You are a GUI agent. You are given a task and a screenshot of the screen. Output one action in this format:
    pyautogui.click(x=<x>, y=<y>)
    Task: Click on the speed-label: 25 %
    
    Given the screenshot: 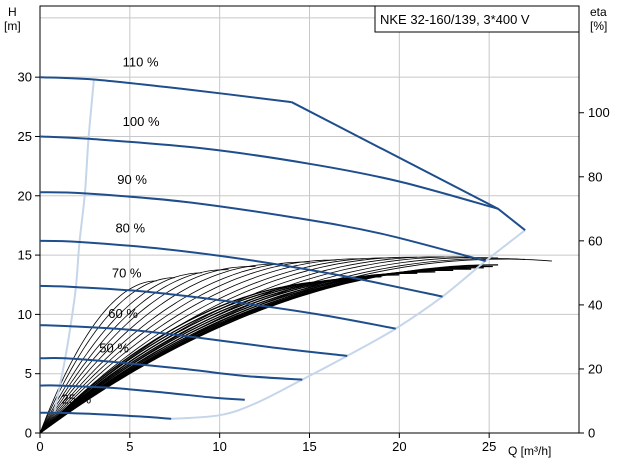 What is the action you would take?
    pyautogui.click(x=77, y=398)
    